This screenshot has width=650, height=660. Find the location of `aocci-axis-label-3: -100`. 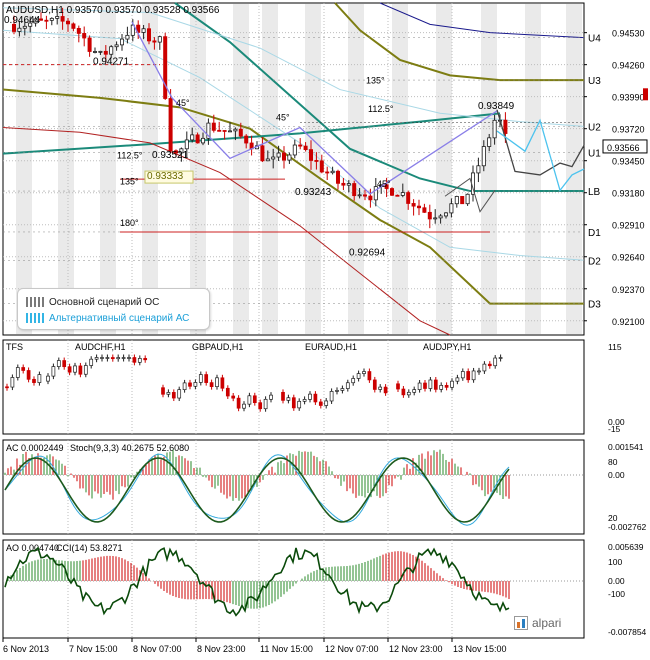

aocci-axis-label-3: -100 is located at coordinates (616, 594).